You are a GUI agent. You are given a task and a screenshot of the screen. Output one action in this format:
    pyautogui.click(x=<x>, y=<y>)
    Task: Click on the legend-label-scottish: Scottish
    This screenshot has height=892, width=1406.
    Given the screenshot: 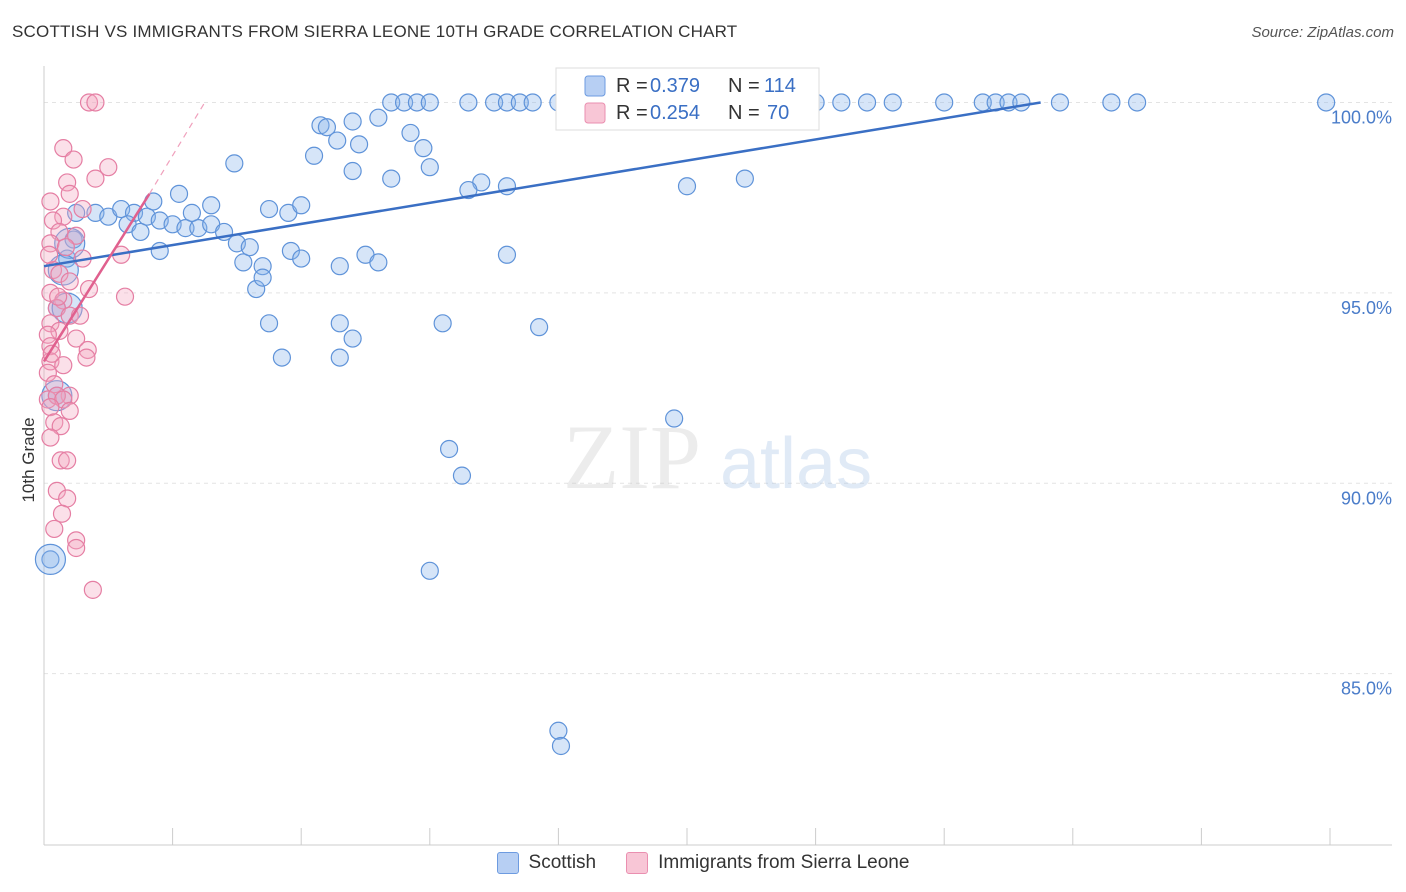 What is the action you would take?
    pyautogui.click(x=562, y=862)
    